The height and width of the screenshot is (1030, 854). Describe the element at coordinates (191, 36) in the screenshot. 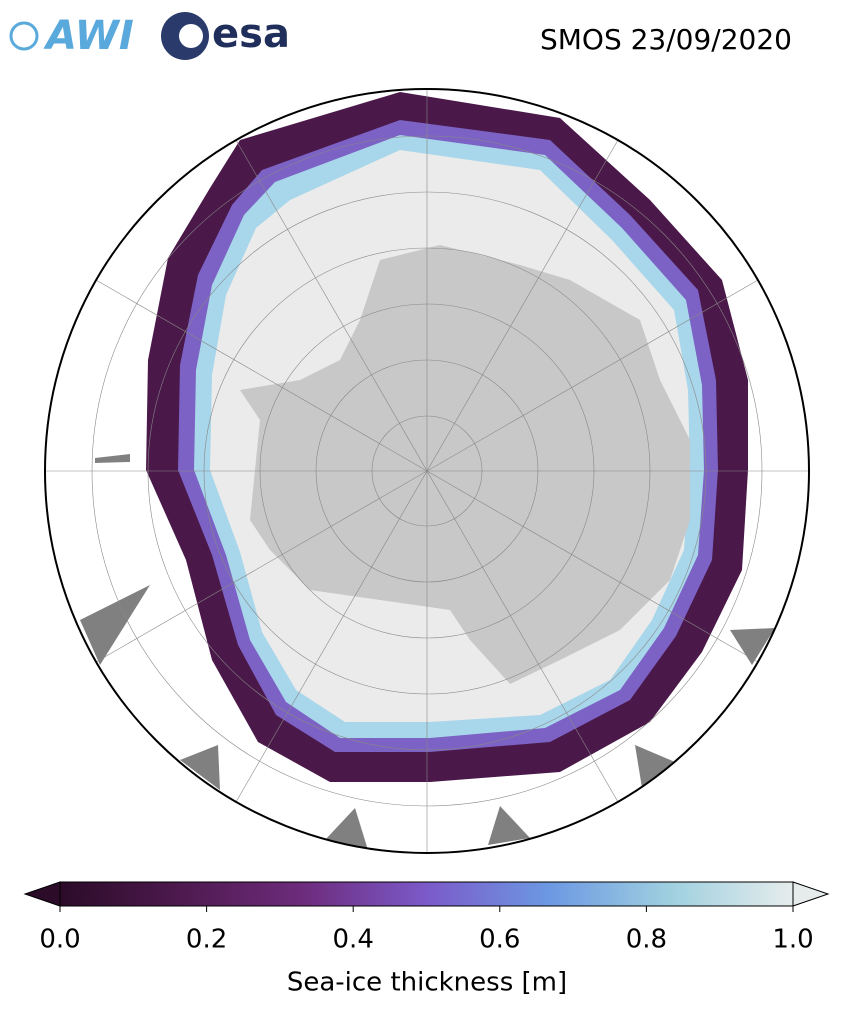

I see `esa-icon-inner` at that location.